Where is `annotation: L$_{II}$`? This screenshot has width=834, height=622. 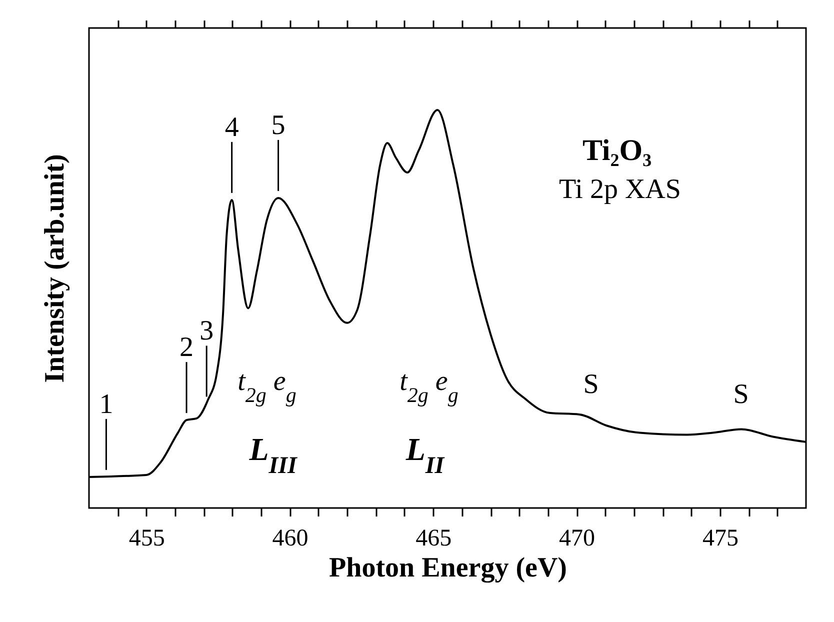
annotation: L$_{II}$ is located at coordinates (425, 455).